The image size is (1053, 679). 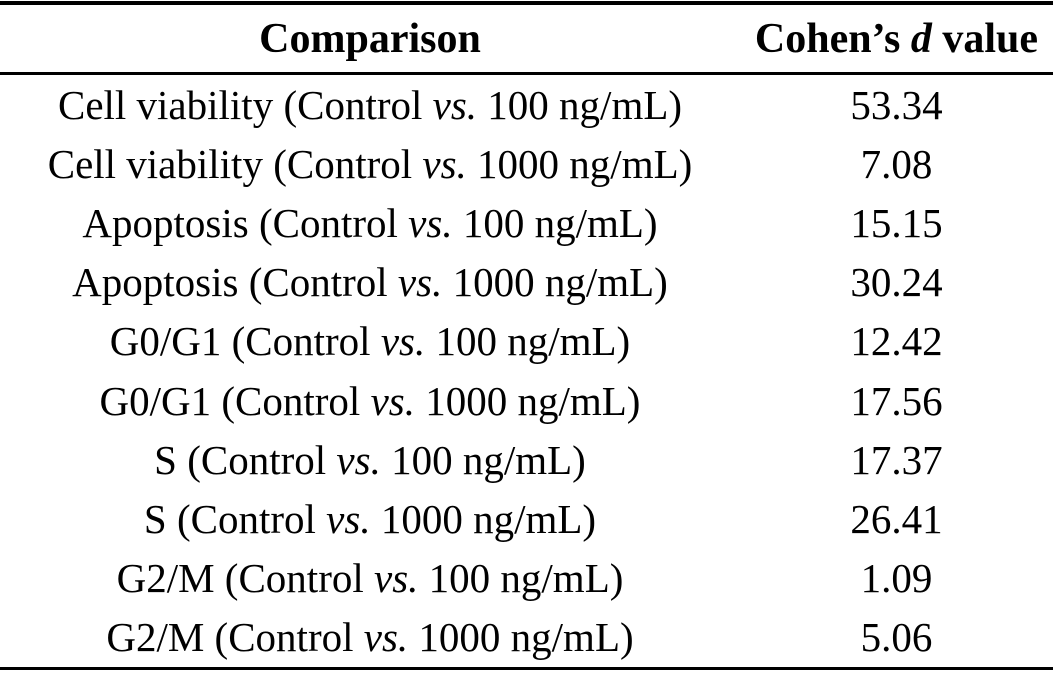 I want to click on cell-comparison: S (Control vs. 1000 ng/mL), so click(x=370, y=519).